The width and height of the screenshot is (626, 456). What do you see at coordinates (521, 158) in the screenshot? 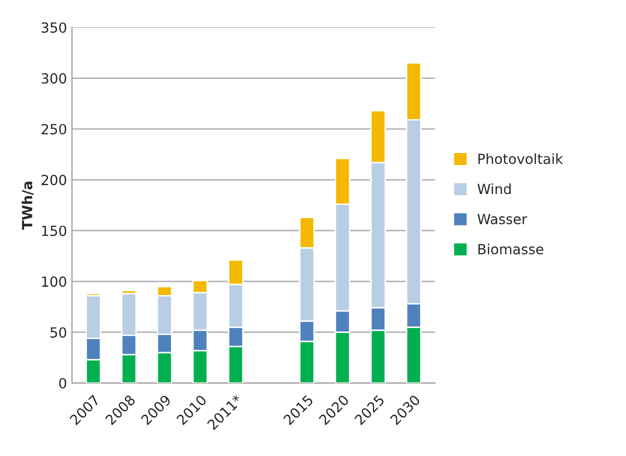
I see `legend-label: Photovoltaik` at bounding box center [521, 158].